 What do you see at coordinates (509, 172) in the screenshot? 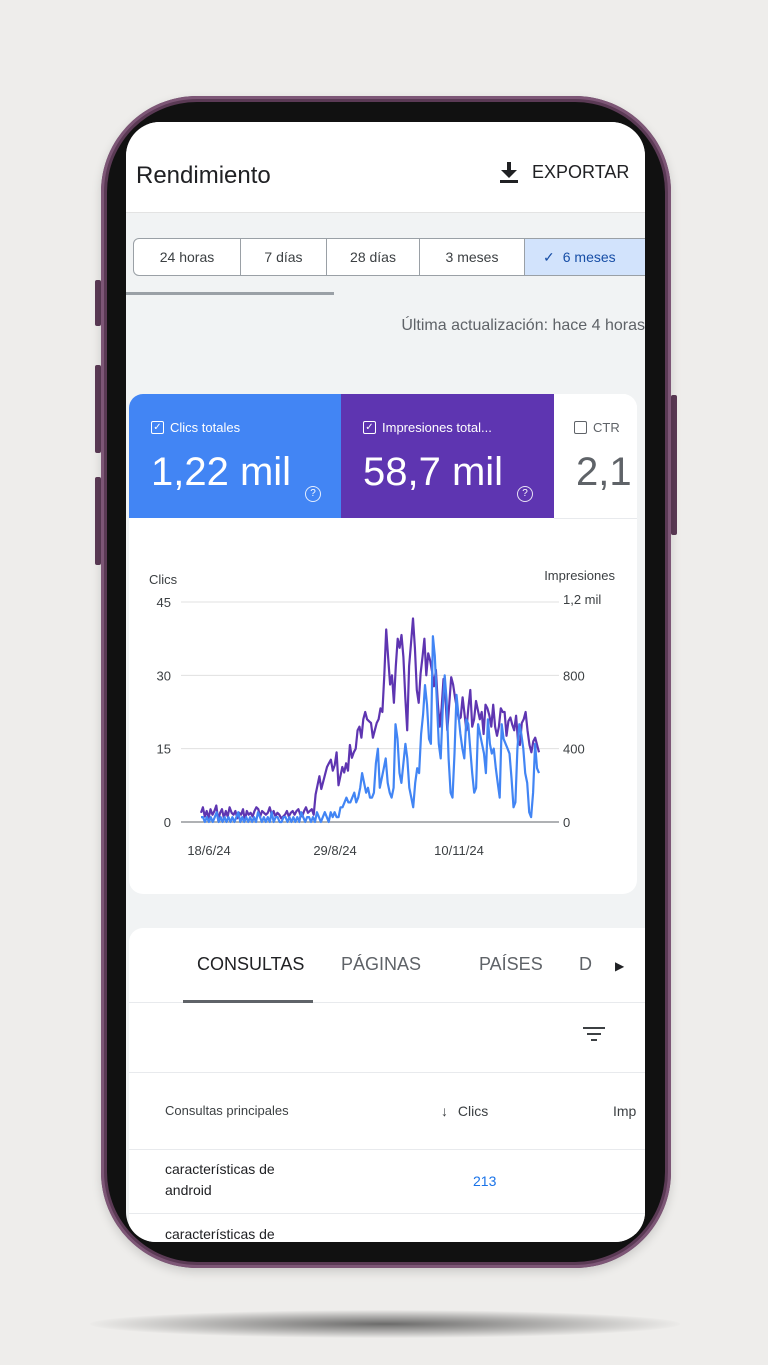
I see `download-icon` at bounding box center [509, 172].